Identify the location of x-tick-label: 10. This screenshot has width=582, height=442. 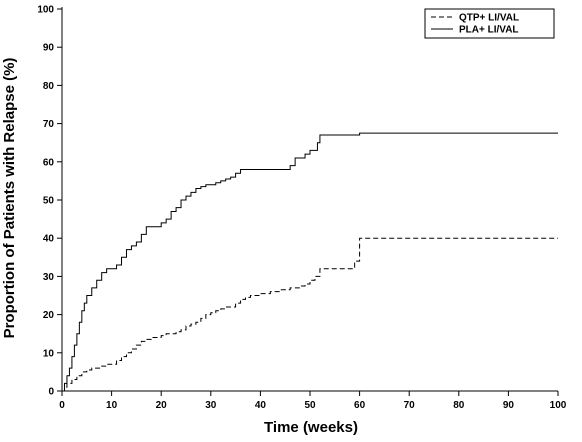
(112, 405).